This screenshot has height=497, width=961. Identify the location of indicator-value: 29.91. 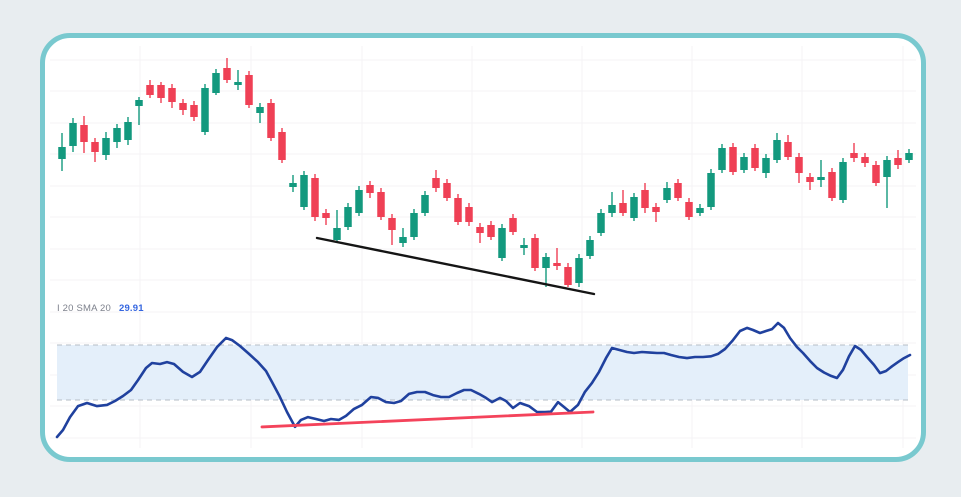
(131, 308).